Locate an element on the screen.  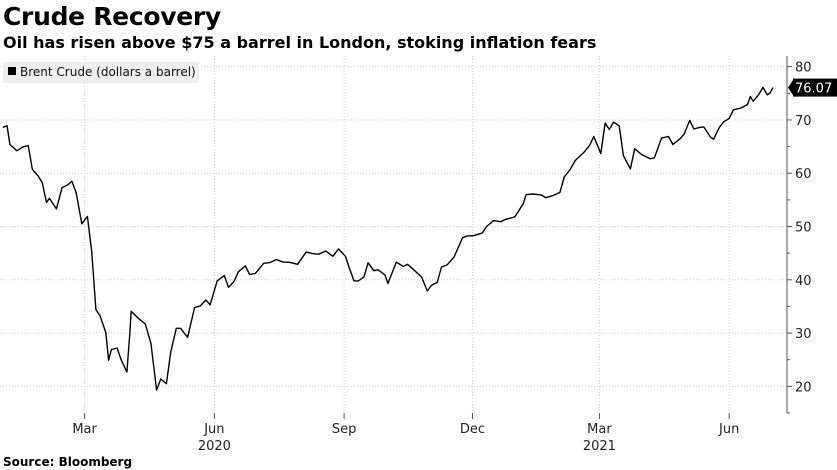
last-value-pointer is located at coordinates (791, 87).